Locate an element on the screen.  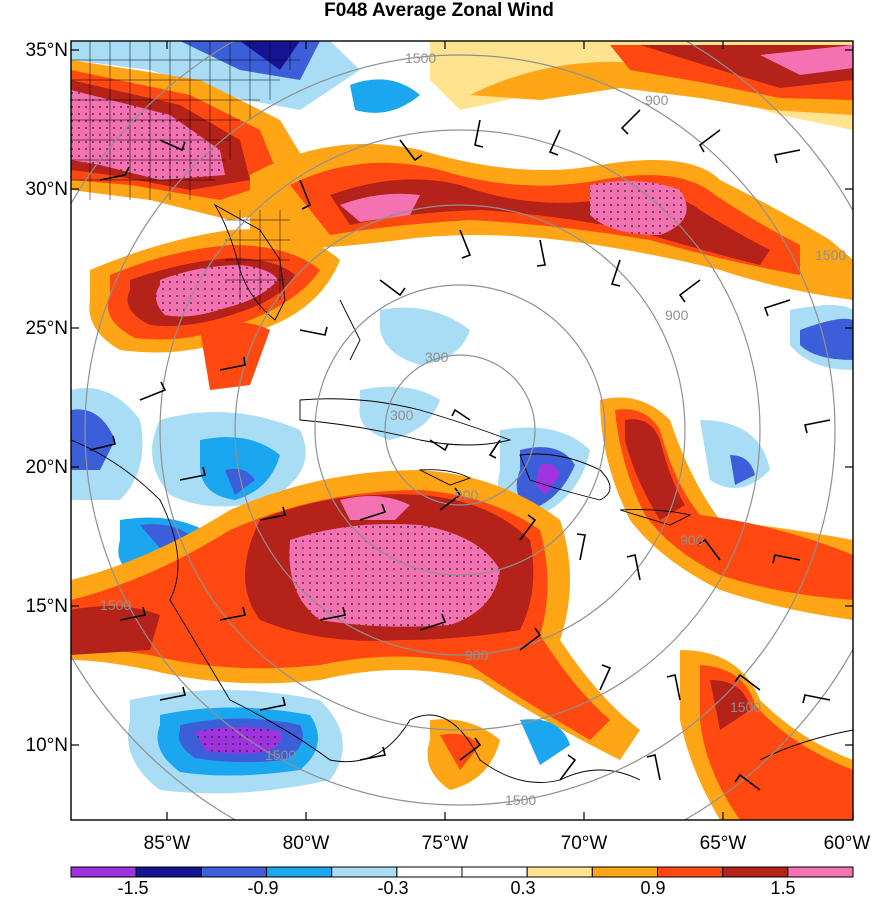
lon-label-60w: 60°W is located at coordinates (847, 843).